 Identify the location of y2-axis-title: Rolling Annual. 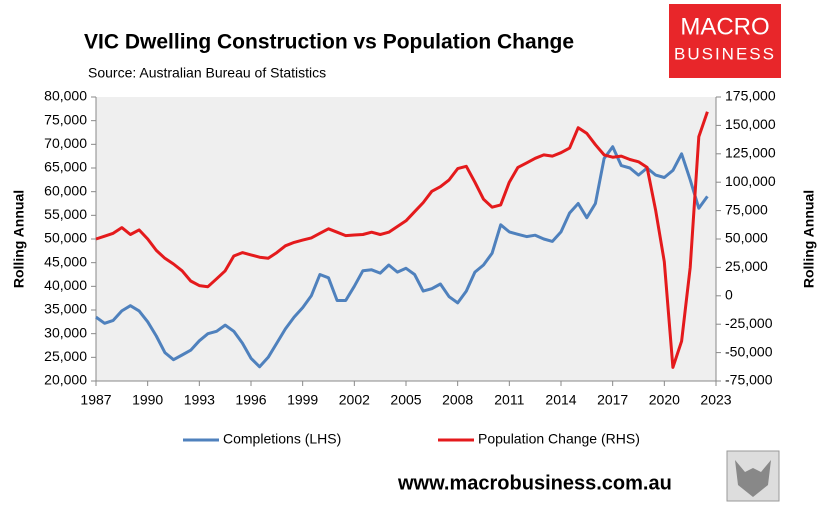
(809, 239).